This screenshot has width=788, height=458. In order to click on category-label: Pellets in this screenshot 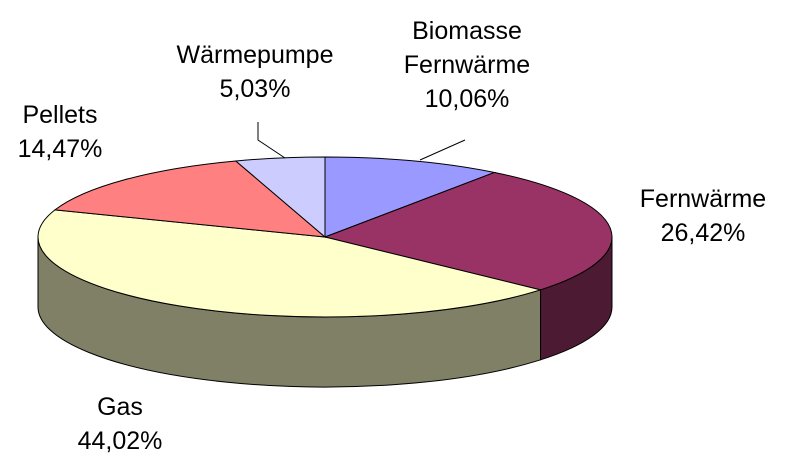, I will do `click(60, 115)`.